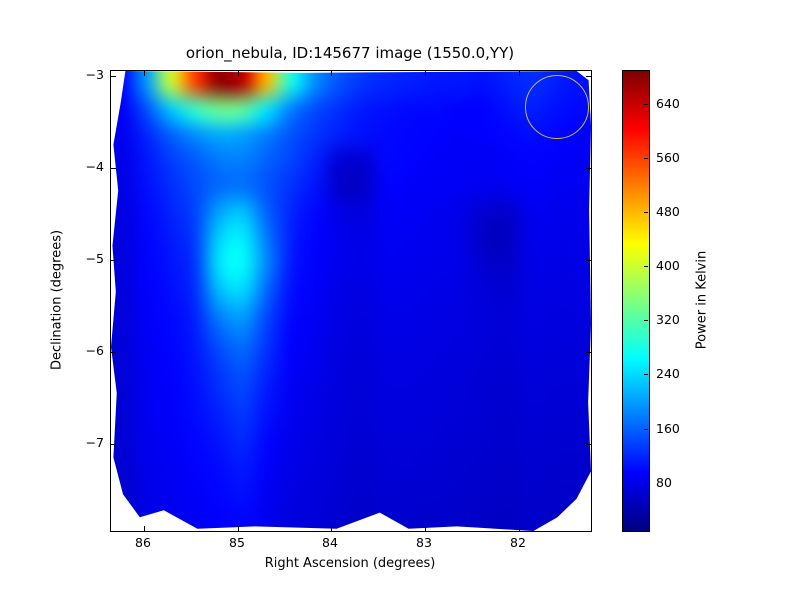  I want to click on colorbar-tick-label: 240, so click(668, 373).